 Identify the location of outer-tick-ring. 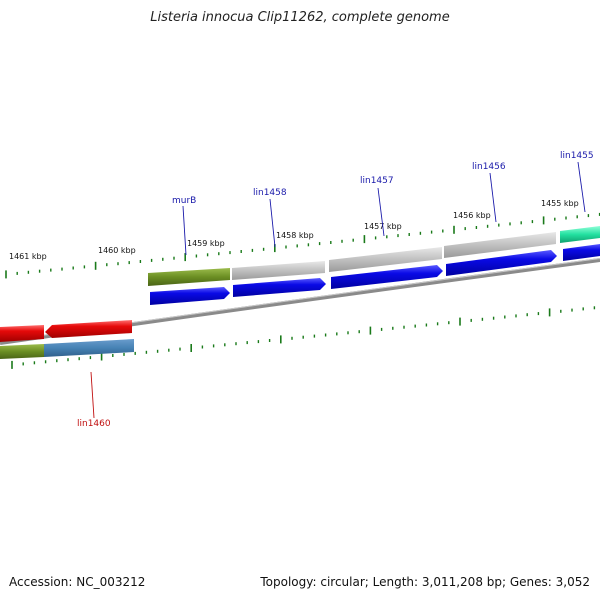
(302, 245).